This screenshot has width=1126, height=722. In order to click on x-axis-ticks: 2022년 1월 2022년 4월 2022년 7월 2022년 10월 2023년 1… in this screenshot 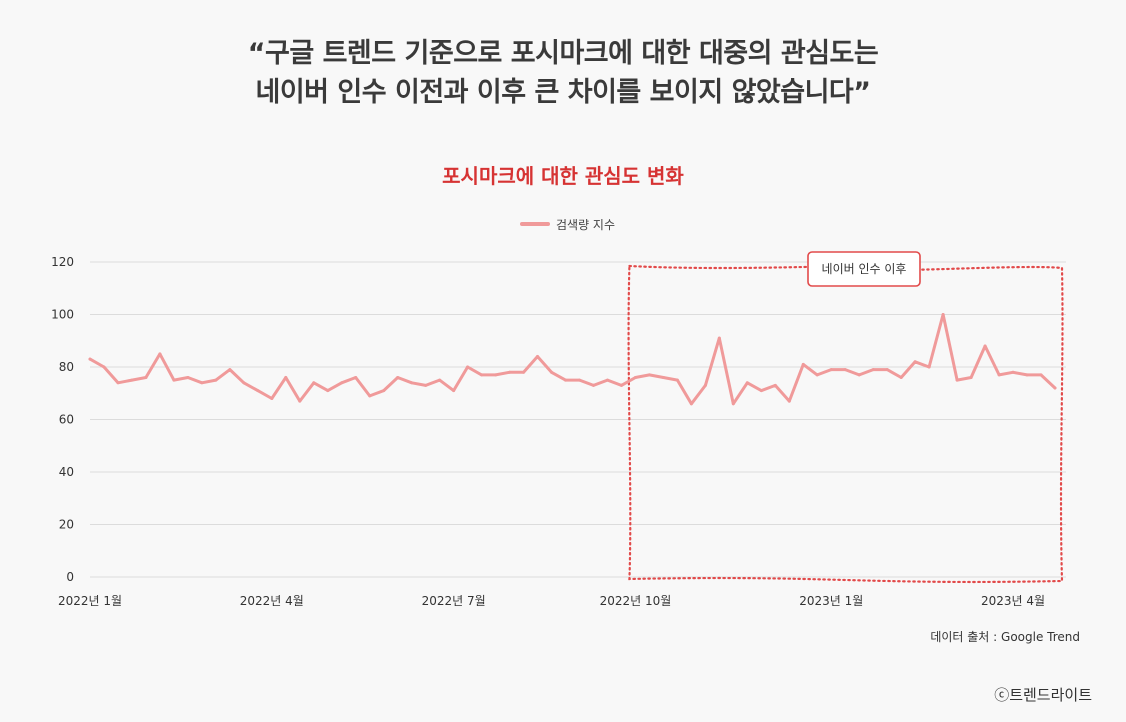, I will do `click(551, 601)`.